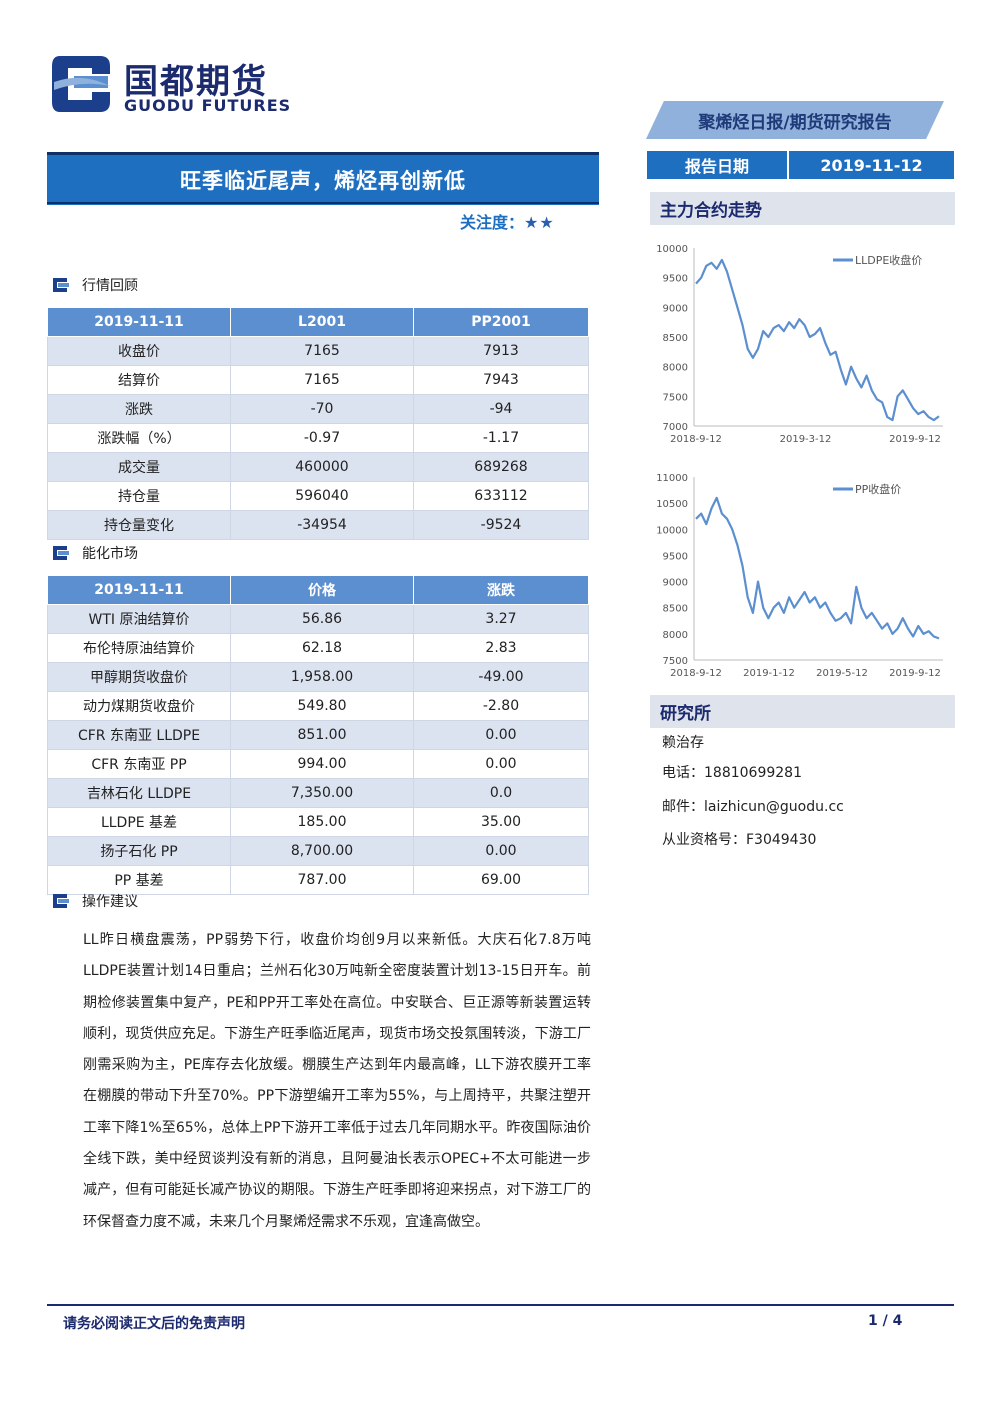  I want to click on table-cell: -1.17, so click(501, 438).